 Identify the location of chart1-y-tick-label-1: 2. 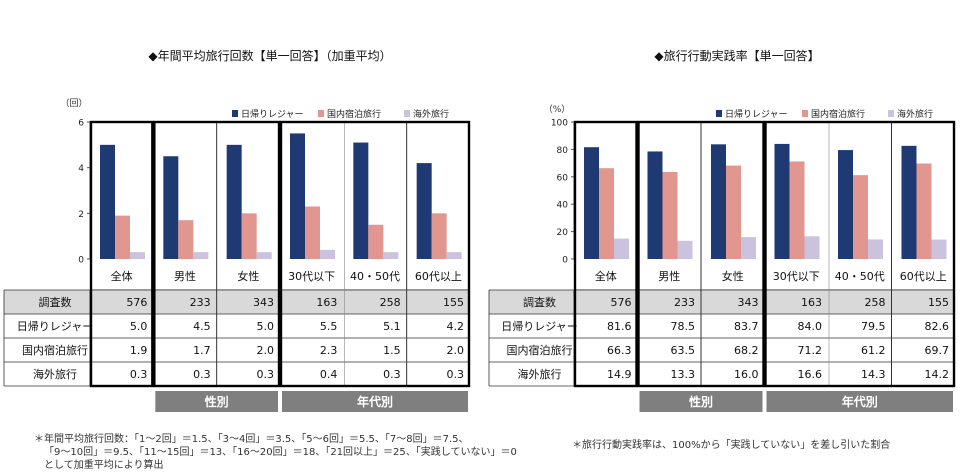
(81, 215).